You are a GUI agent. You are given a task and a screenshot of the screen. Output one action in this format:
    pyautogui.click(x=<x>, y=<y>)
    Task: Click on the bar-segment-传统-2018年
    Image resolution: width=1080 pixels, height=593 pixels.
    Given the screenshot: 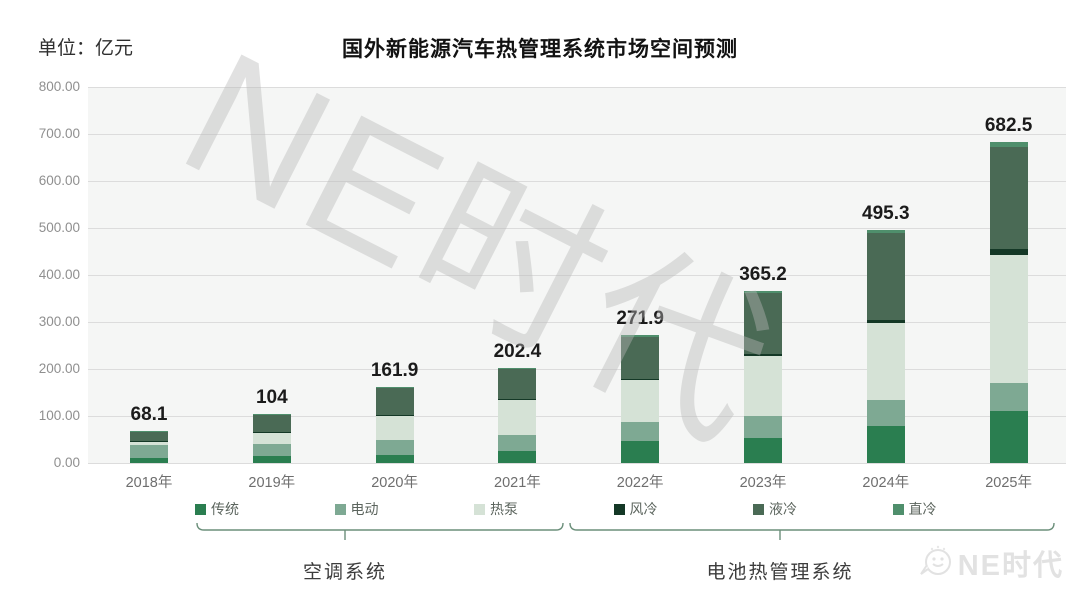 What is the action you would take?
    pyautogui.click(x=149, y=460)
    